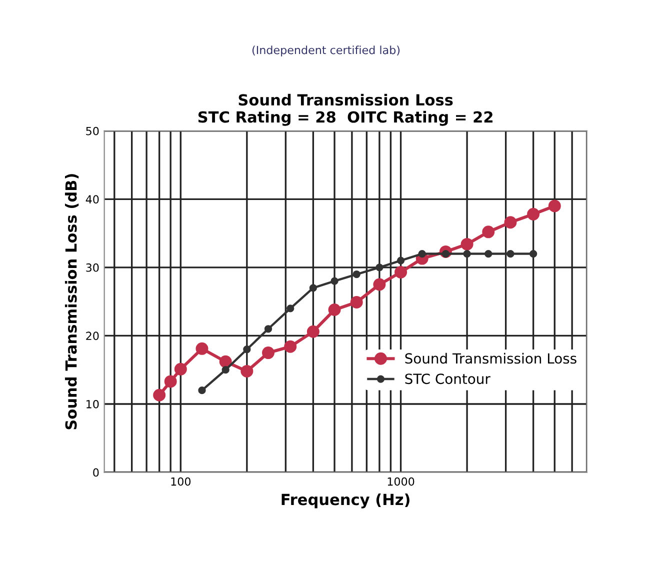  Describe the element at coordinates (92, 131) in the screenshot. I see `y-tick-label: 50` at that location.